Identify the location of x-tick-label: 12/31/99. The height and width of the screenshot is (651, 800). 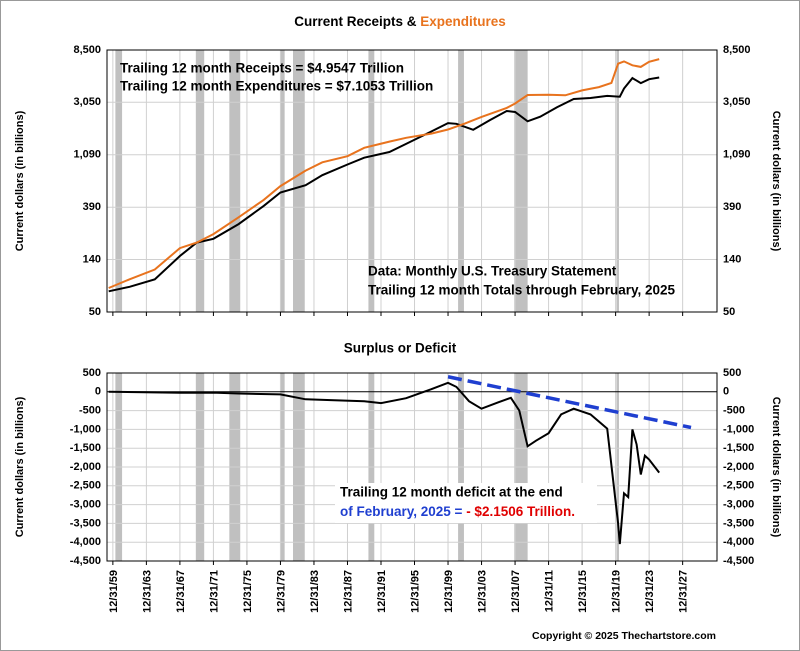
(449, 591).